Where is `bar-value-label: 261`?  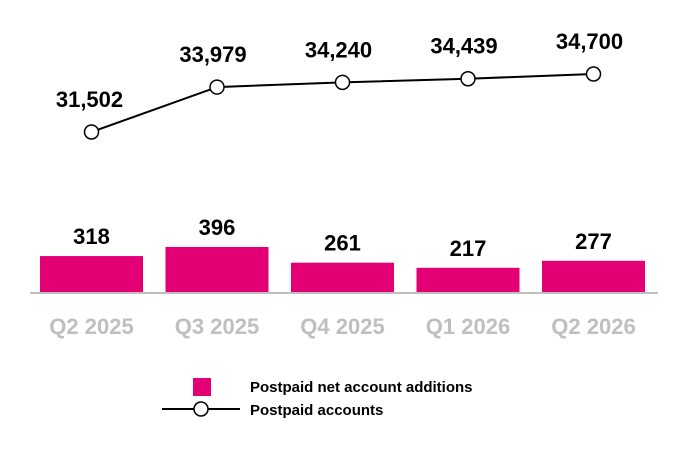 bar-value-label: 261 is located at coordinates (342, 243).